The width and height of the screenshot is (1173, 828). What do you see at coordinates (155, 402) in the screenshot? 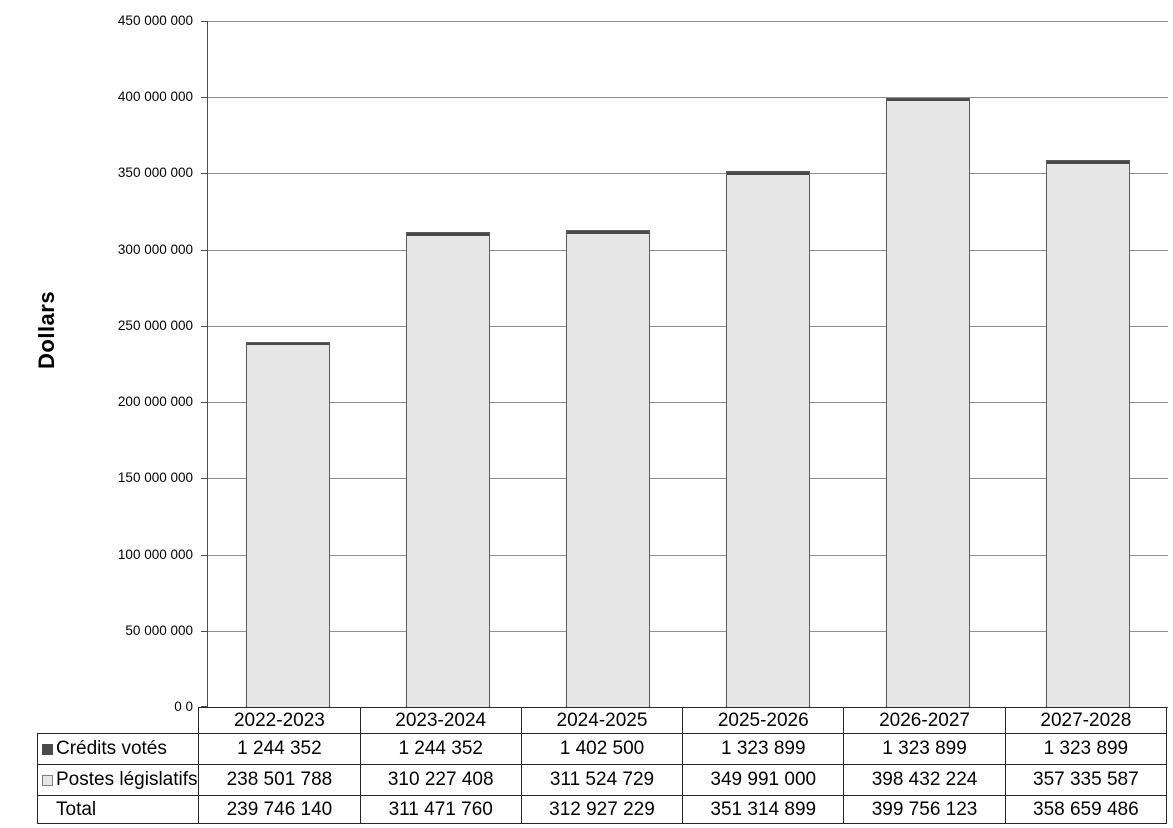
I see `y-tick-label: 200 000 000` at bounding box center [155, 402].